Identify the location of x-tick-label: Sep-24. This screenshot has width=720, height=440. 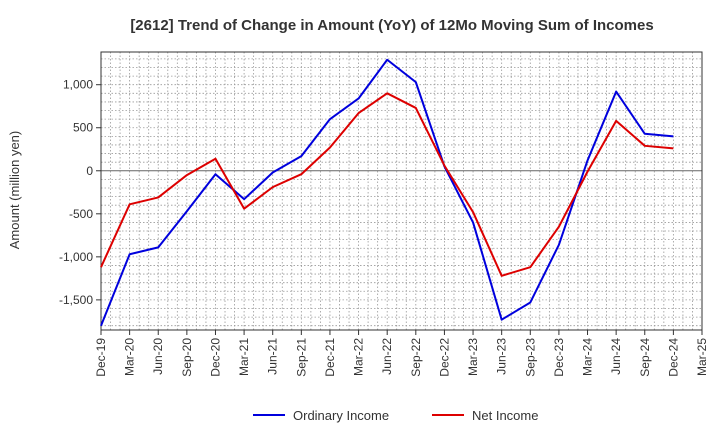
(645, 357).